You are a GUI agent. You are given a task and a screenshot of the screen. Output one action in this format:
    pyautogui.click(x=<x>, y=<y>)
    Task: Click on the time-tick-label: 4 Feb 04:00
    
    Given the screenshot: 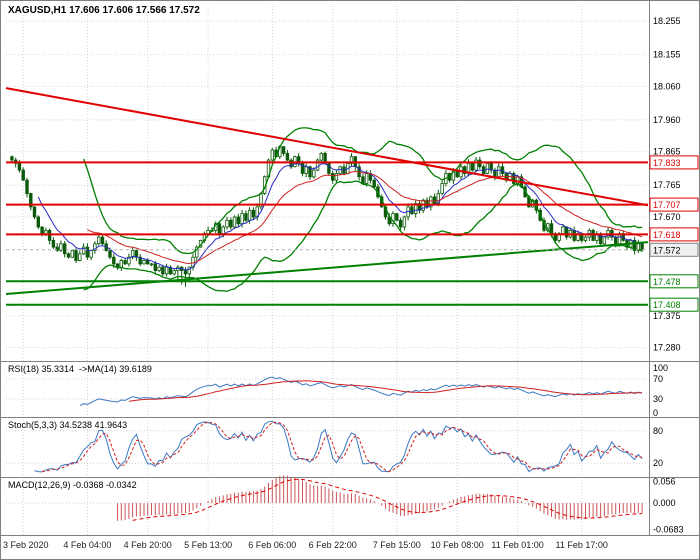 What is the action you would take?
    pyautogui.click(x=87, y=545)
    